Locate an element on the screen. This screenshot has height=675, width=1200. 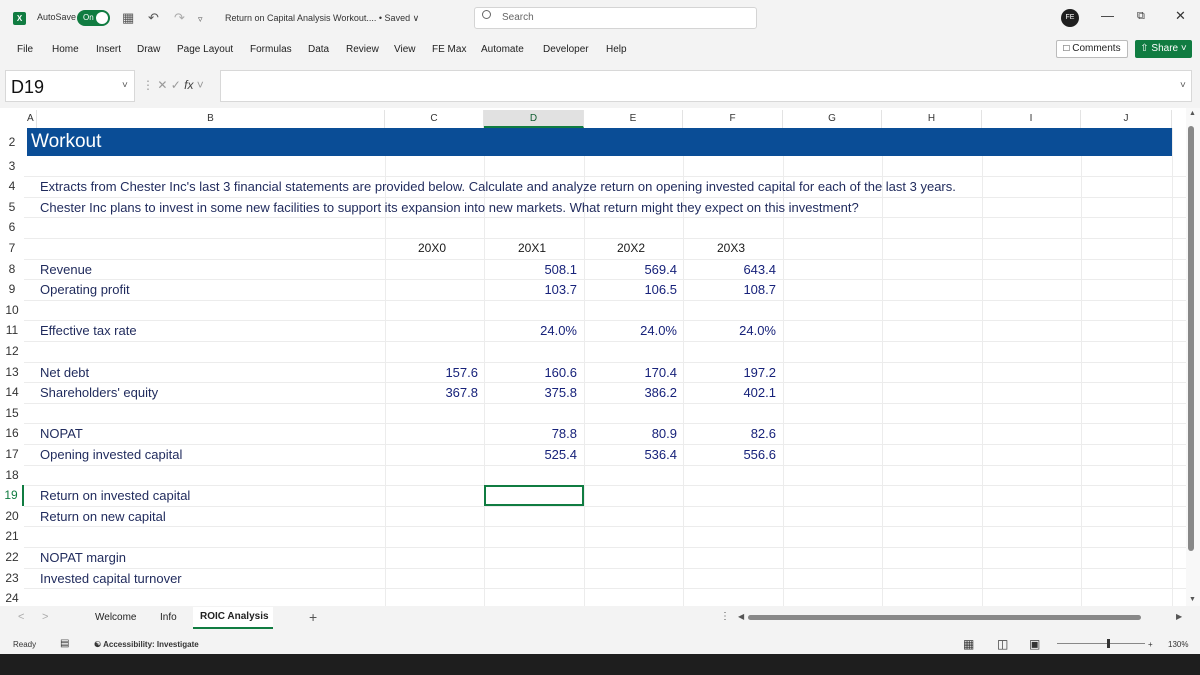
cell-equity-20x1: 375.8 is located at coordinates (560, 392).